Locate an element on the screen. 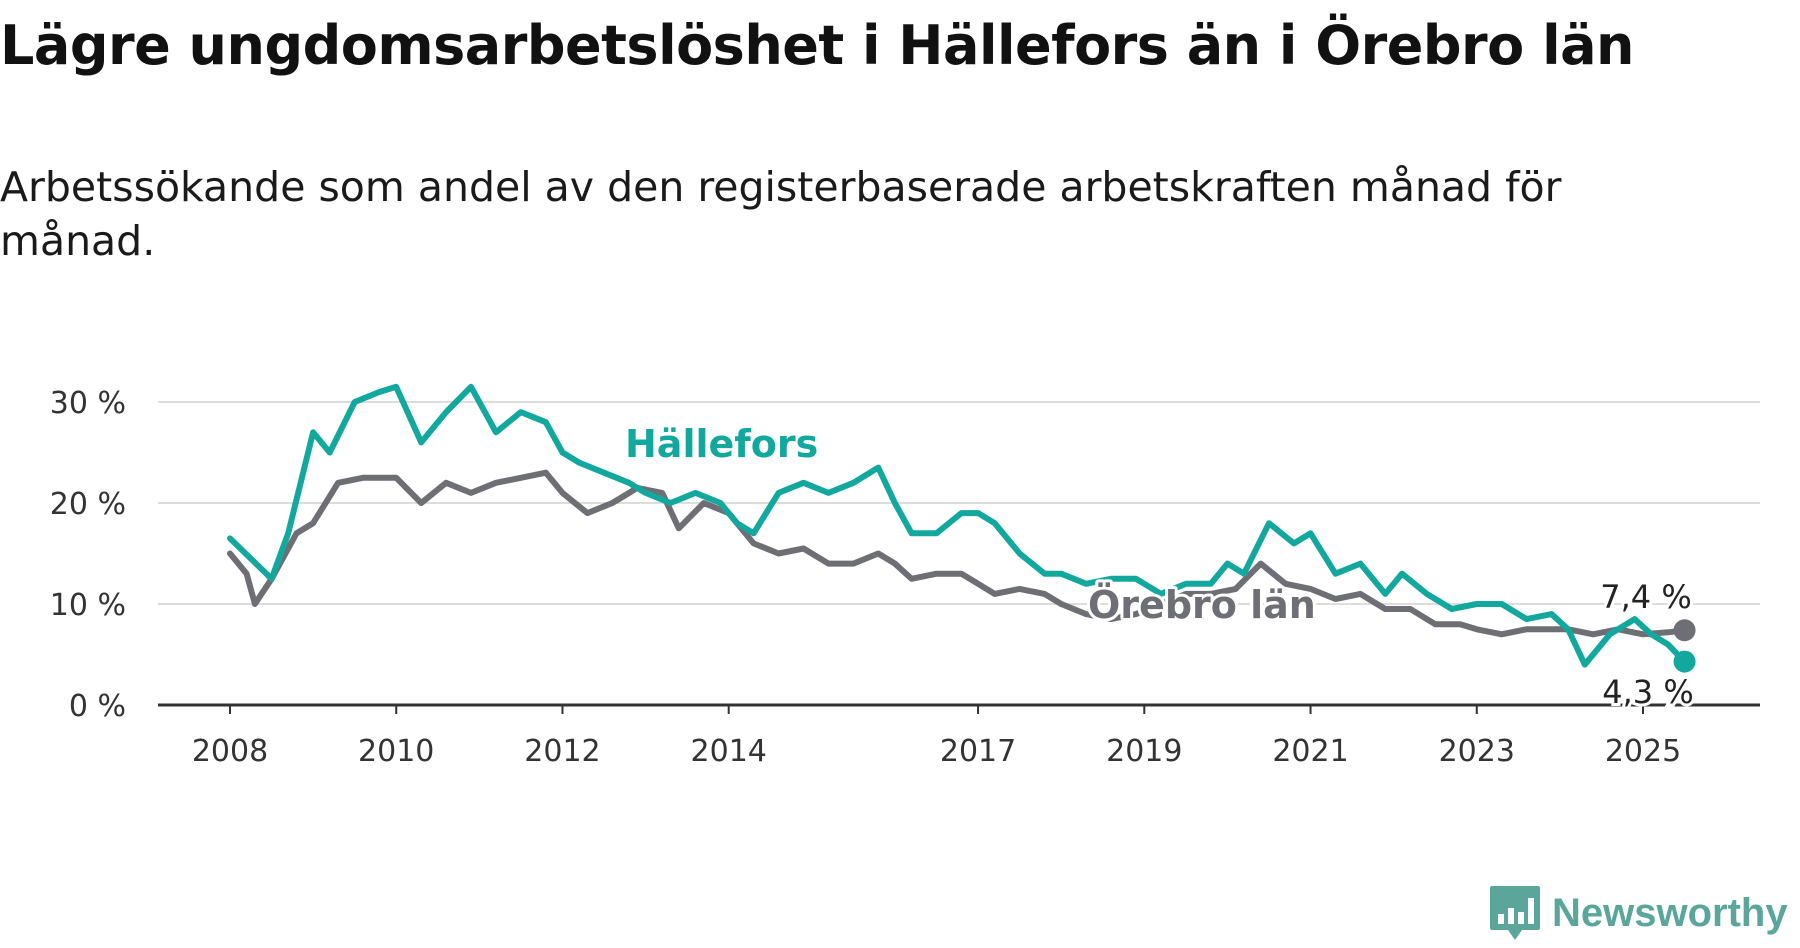 The width and height of the screenshot is (1800, 948). orebro-series-label: Örebro län is located at coordinates (1202, 605).